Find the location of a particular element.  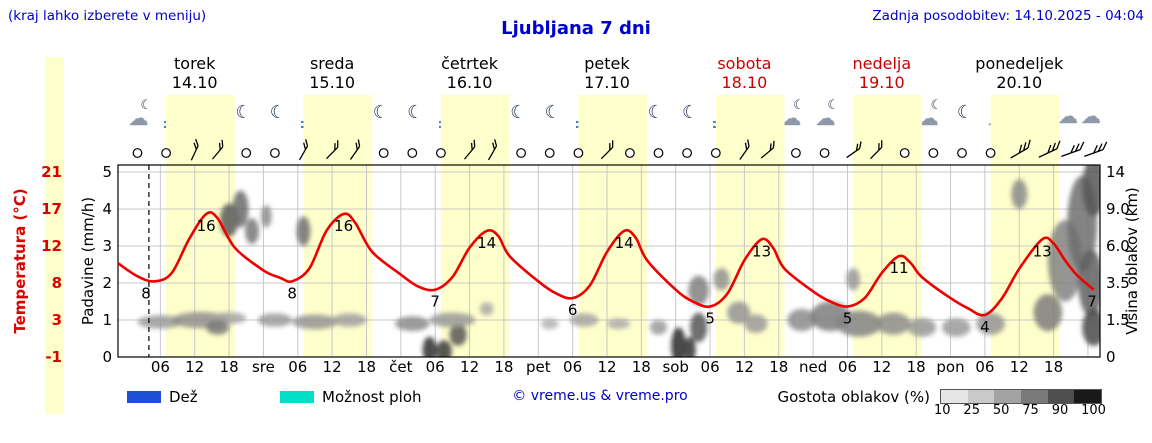

temperature-value-label: 16 is located at coordinates (206, 226).